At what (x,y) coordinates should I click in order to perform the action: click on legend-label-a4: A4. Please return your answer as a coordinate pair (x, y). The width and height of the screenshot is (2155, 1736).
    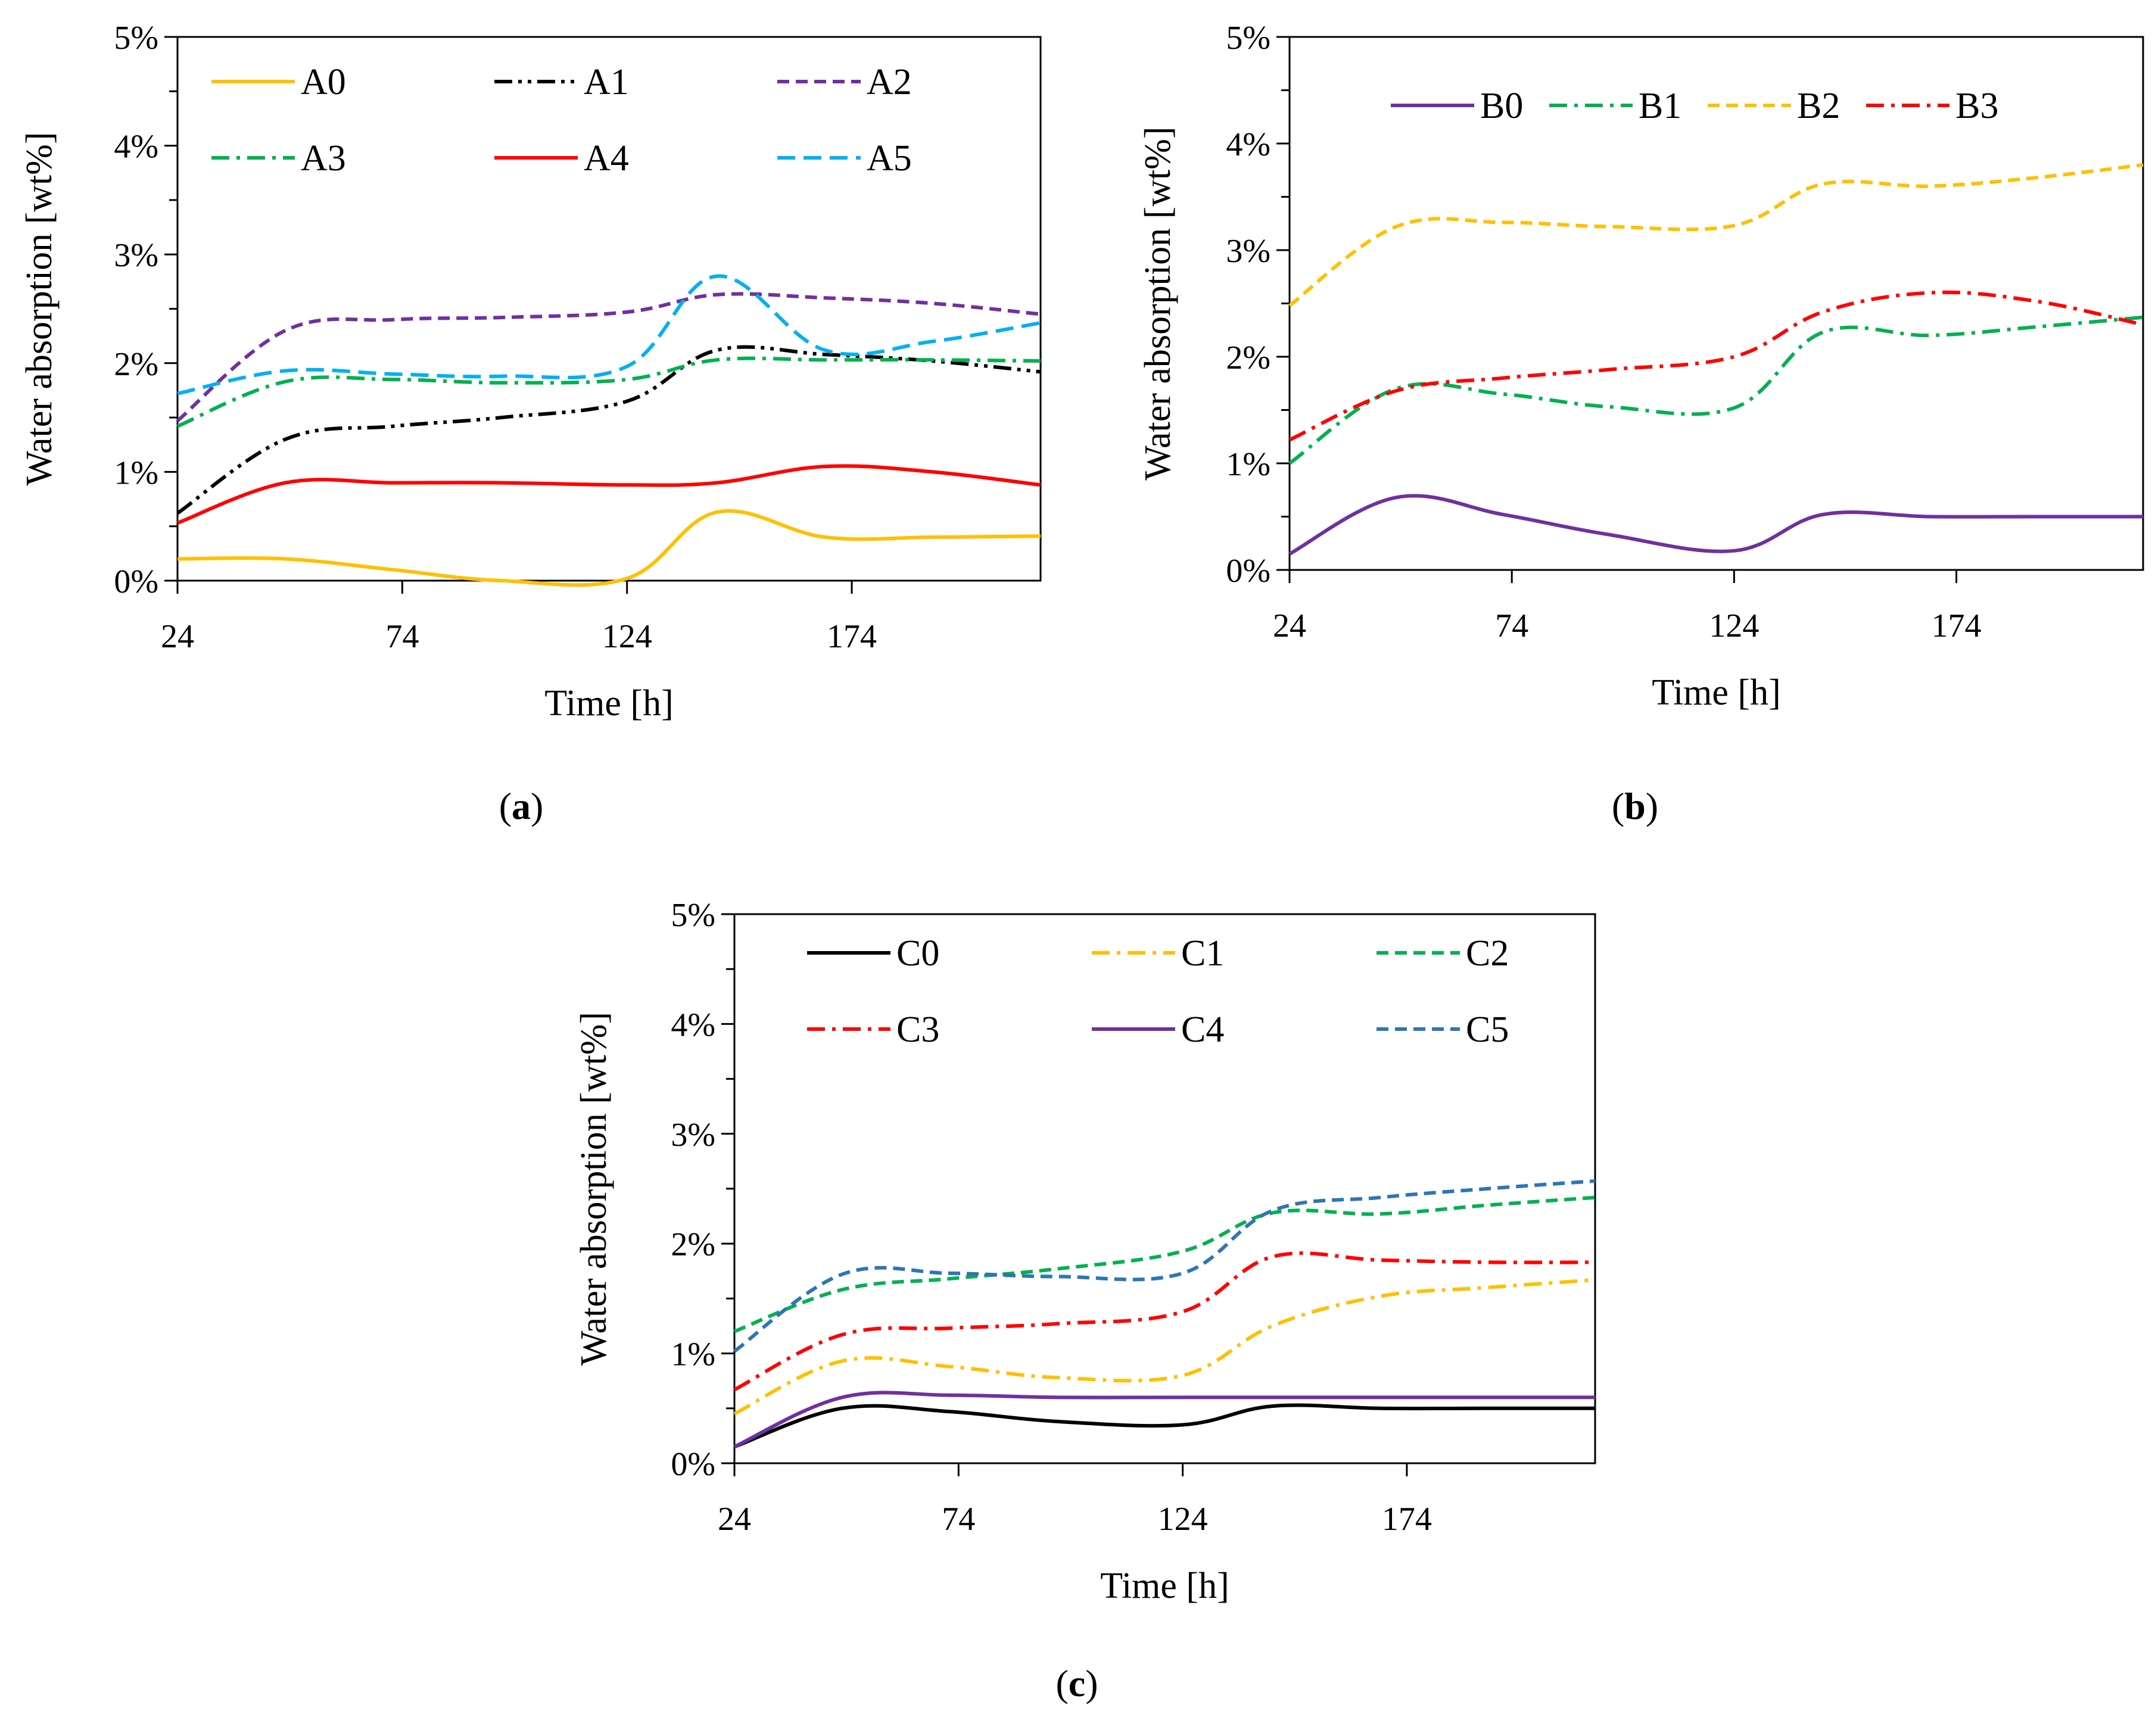
    Looking at the image, I should click on (606, 158).